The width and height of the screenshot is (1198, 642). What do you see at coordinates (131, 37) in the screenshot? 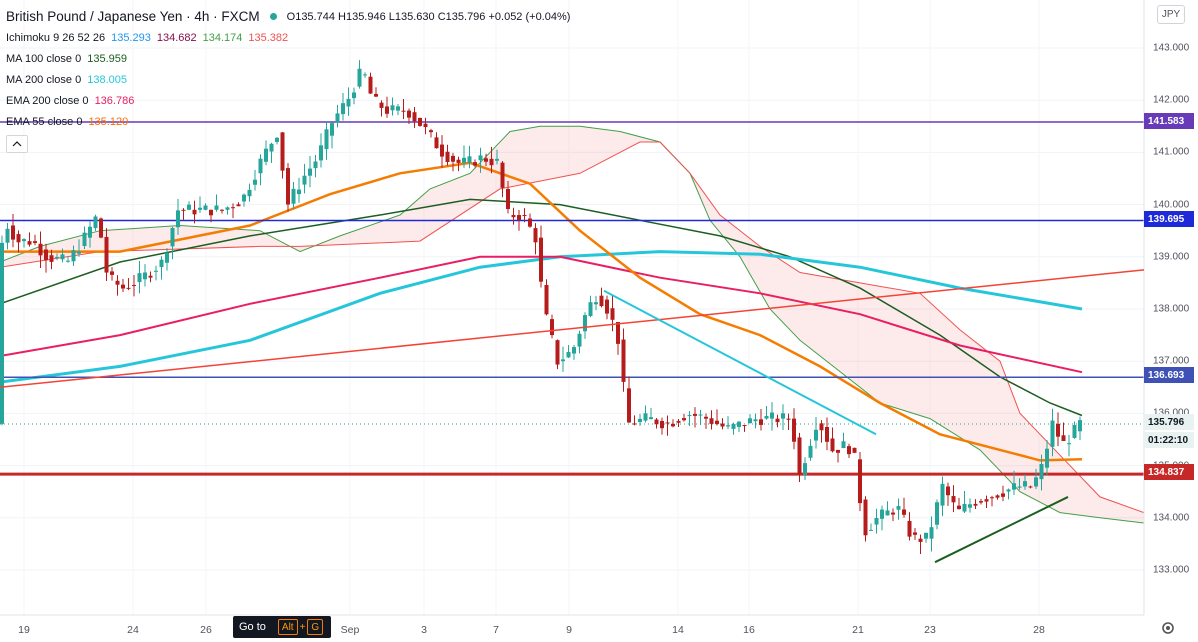
I see `indicator-value: 135.293` at bounding box center [131, 37].